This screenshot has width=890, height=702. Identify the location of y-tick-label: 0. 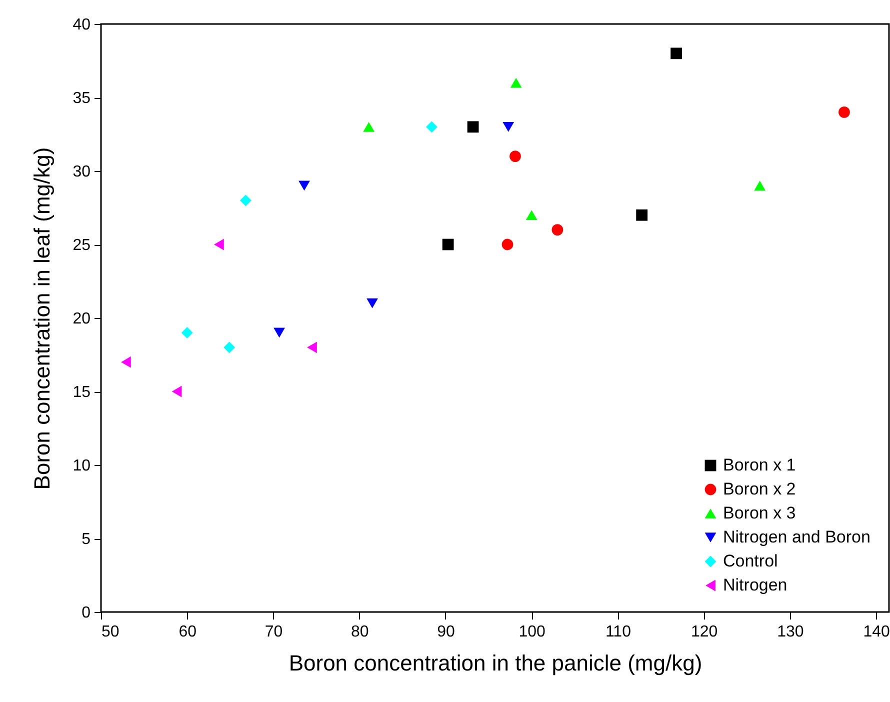
(86, 613).